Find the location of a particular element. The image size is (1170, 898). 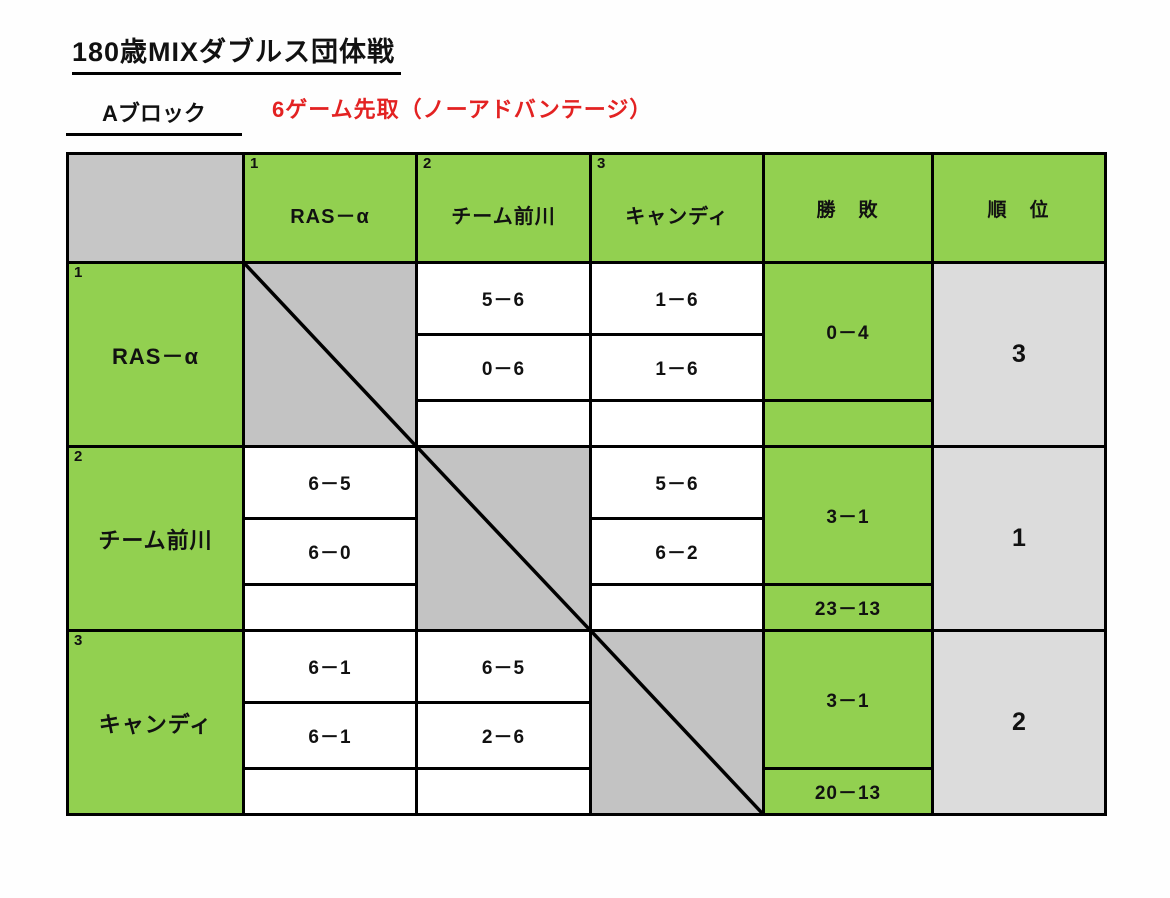

row-header-team-2: 2 チーム前川 is located at coordinates (155, 538).